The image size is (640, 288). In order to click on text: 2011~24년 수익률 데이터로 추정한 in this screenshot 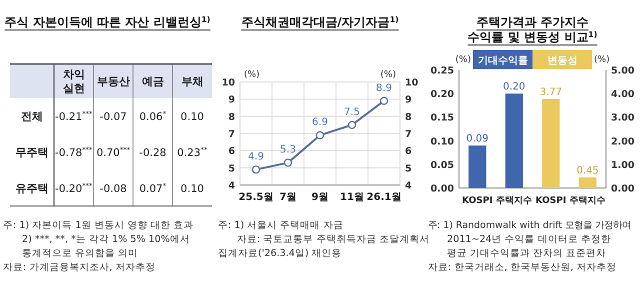, I will do `click(529, 239)`.